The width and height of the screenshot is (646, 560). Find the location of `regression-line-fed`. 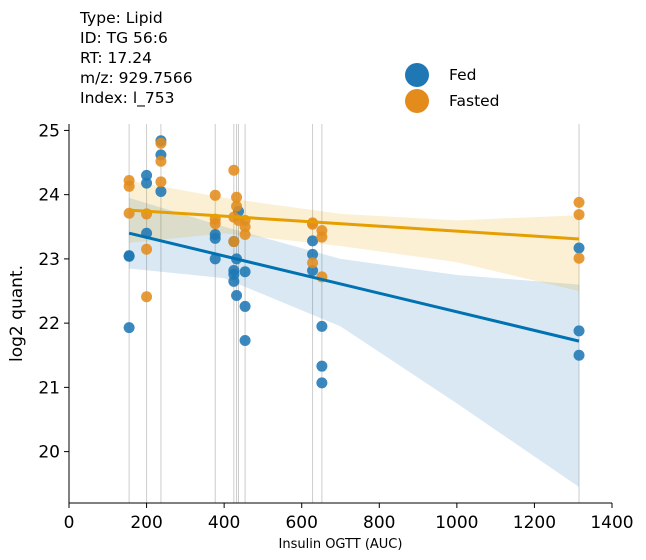

regression-line-fed is located at coordinates (354, 287).